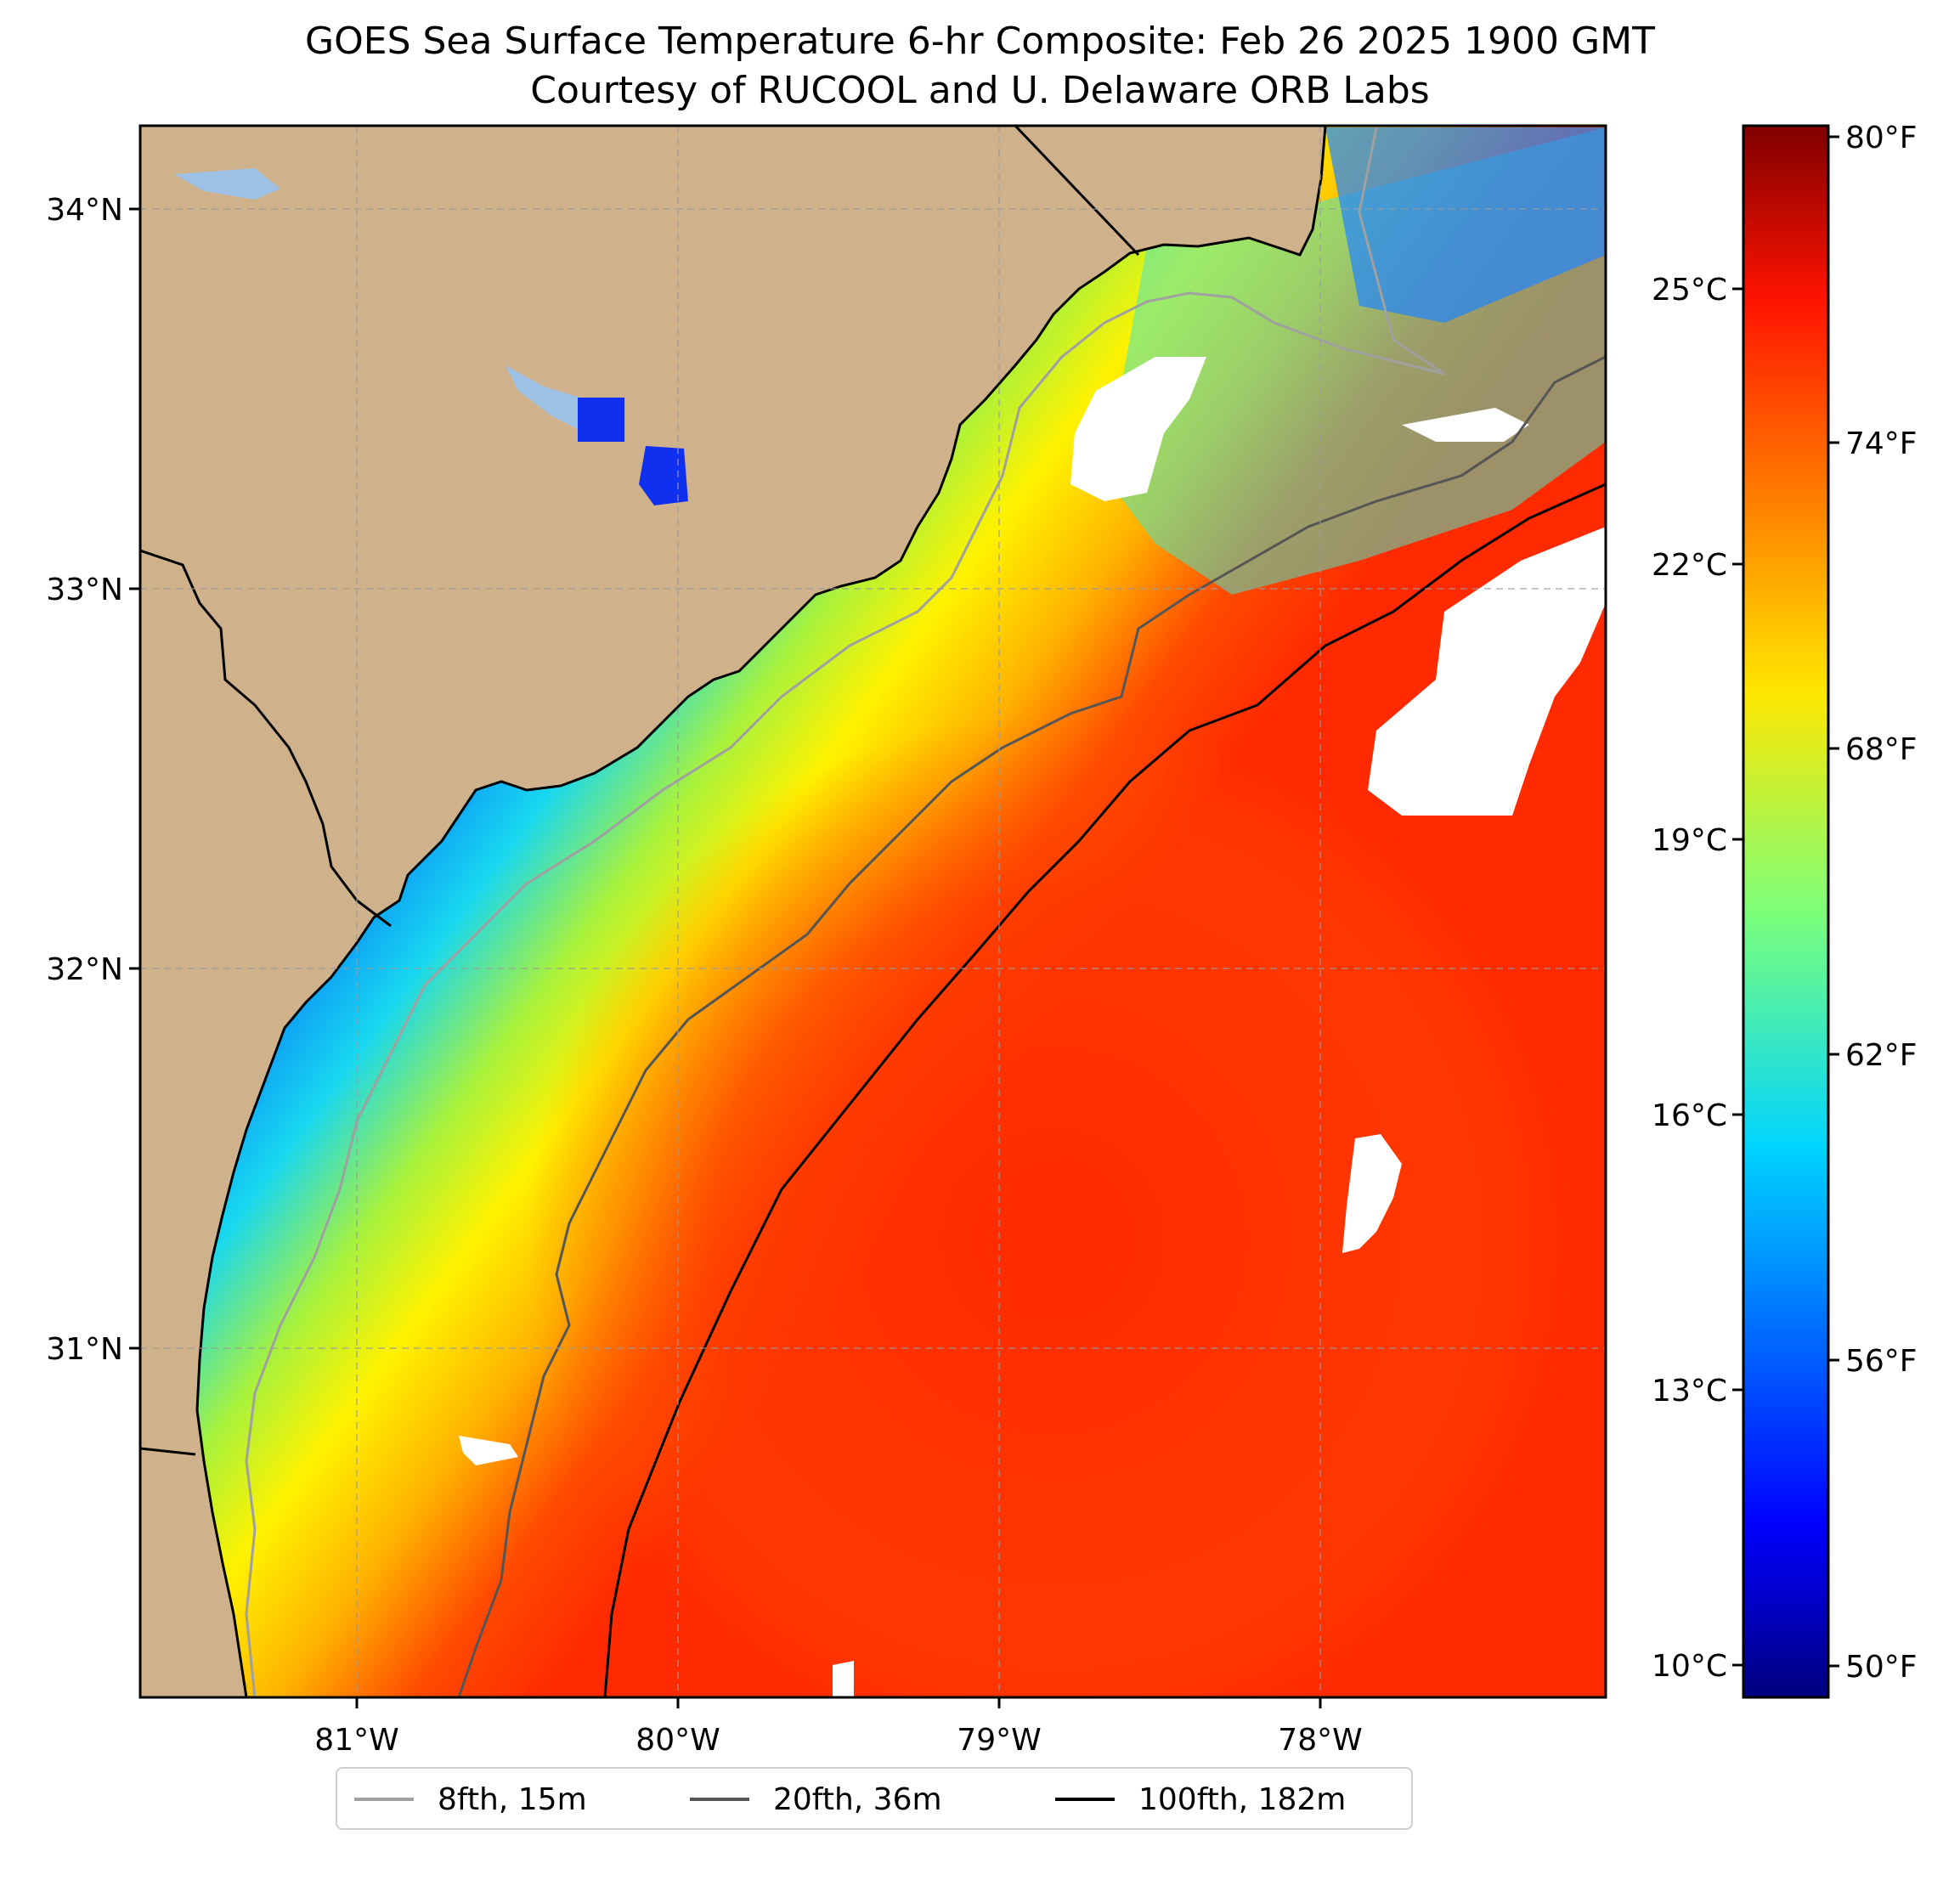 This screenshot has width=1960, height=1880. Describe the element at coordinates (1882, 138) in the screenshot. I see `fahrenheit-tick-label: 80°F` at that location.